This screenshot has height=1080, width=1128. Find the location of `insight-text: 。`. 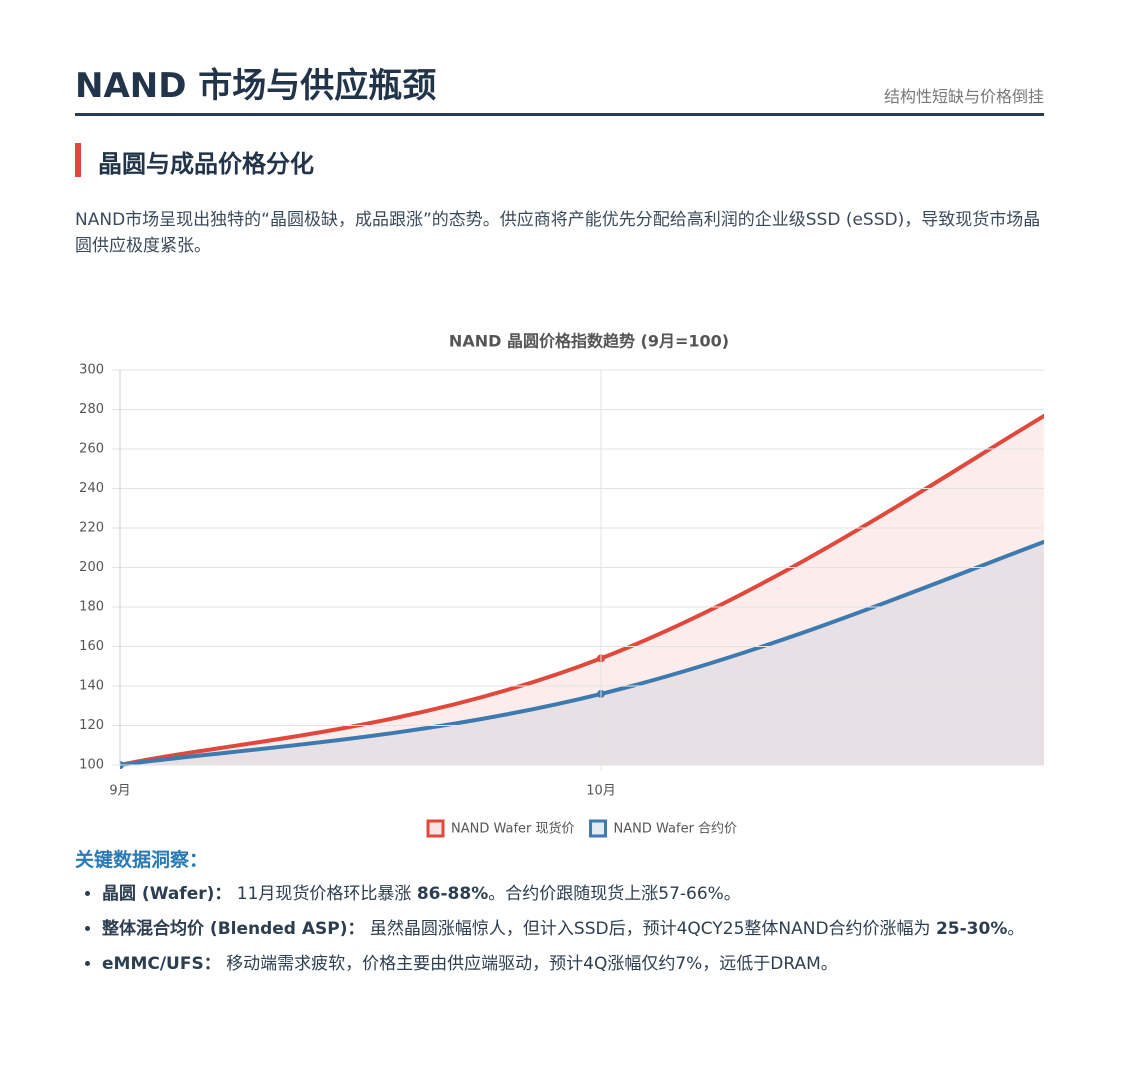

insight-text: 。 is located at coordinates (1016, 929).